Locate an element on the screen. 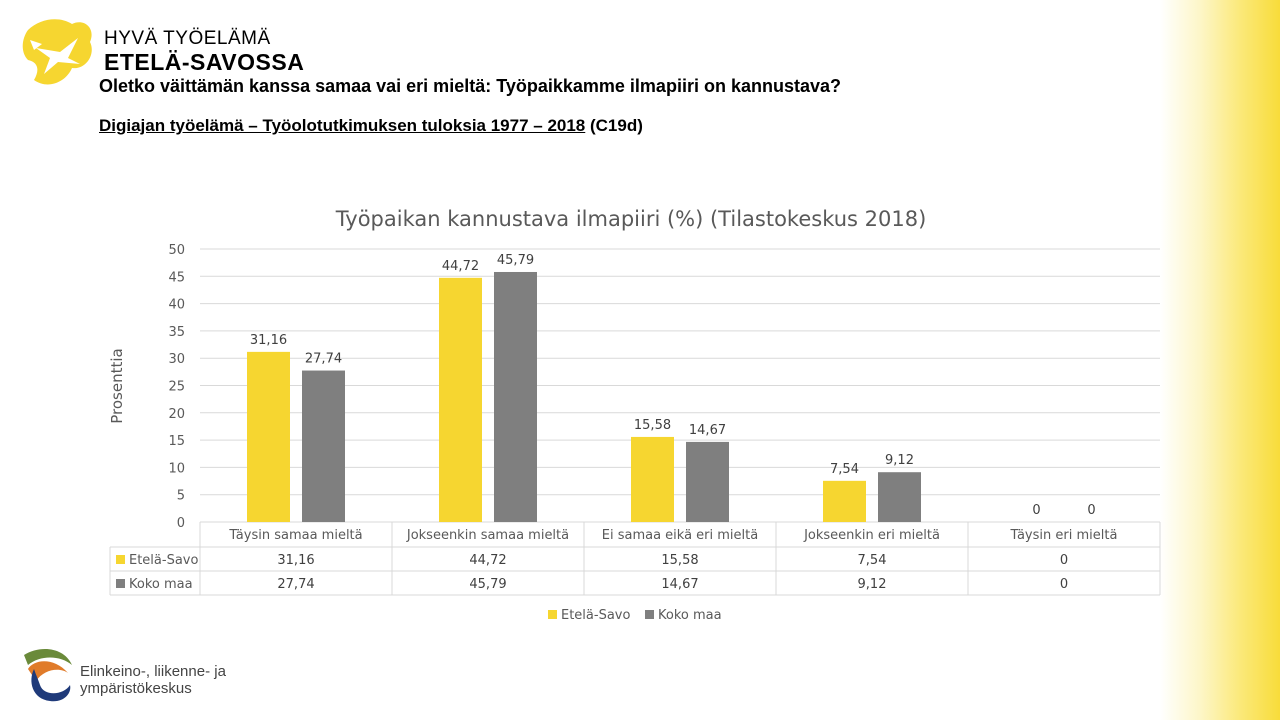 The image size is (1280, 720). legend-label: Koko maa is located at coordinates (690, 615).